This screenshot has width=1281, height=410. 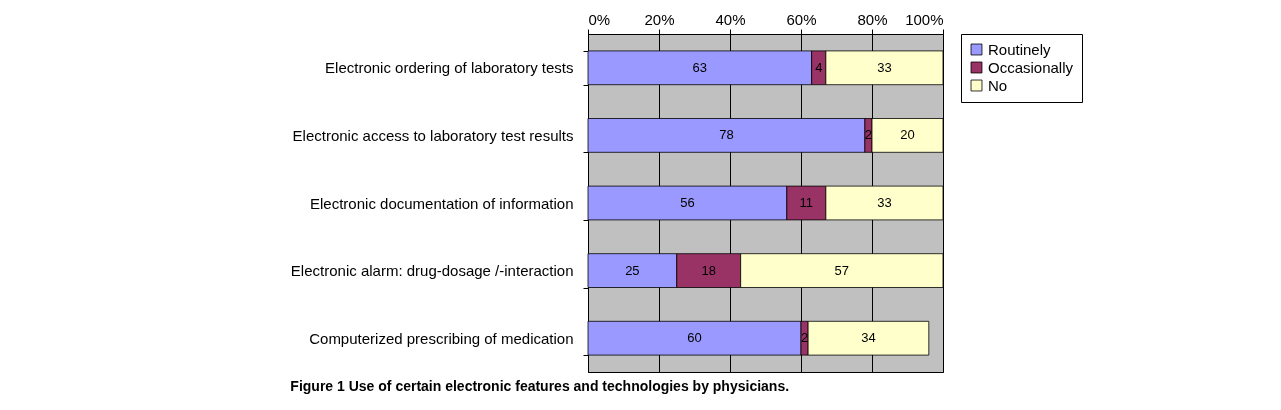 What do you see at coordinates (442, 203) in the screenshot?
I see `y-tick-label: Electronic documentation of information` at bounding box center [442, 203].